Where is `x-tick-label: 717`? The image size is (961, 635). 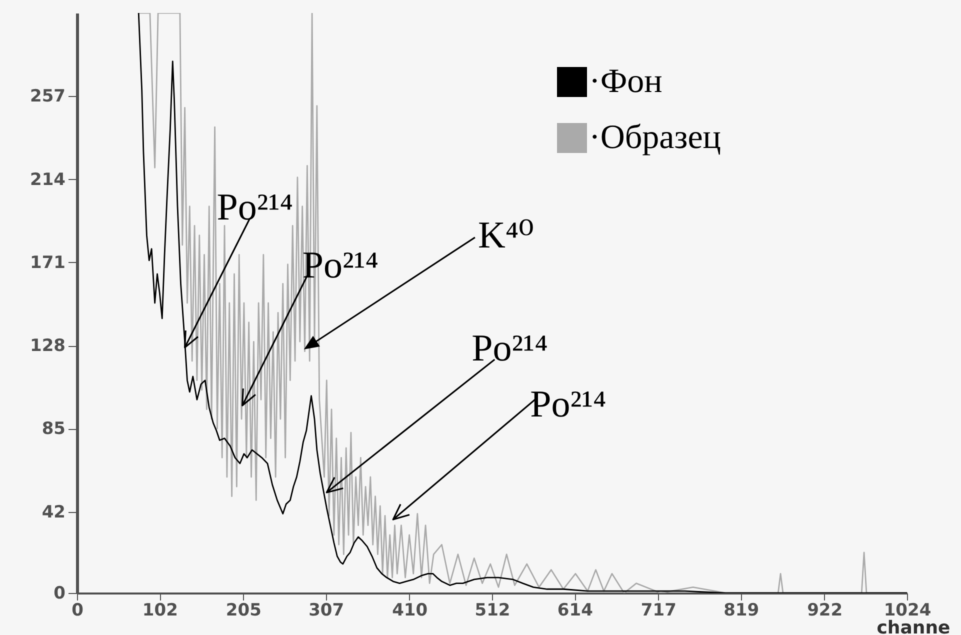
x-tick-label: 717 is located at coordinates (658, 610).